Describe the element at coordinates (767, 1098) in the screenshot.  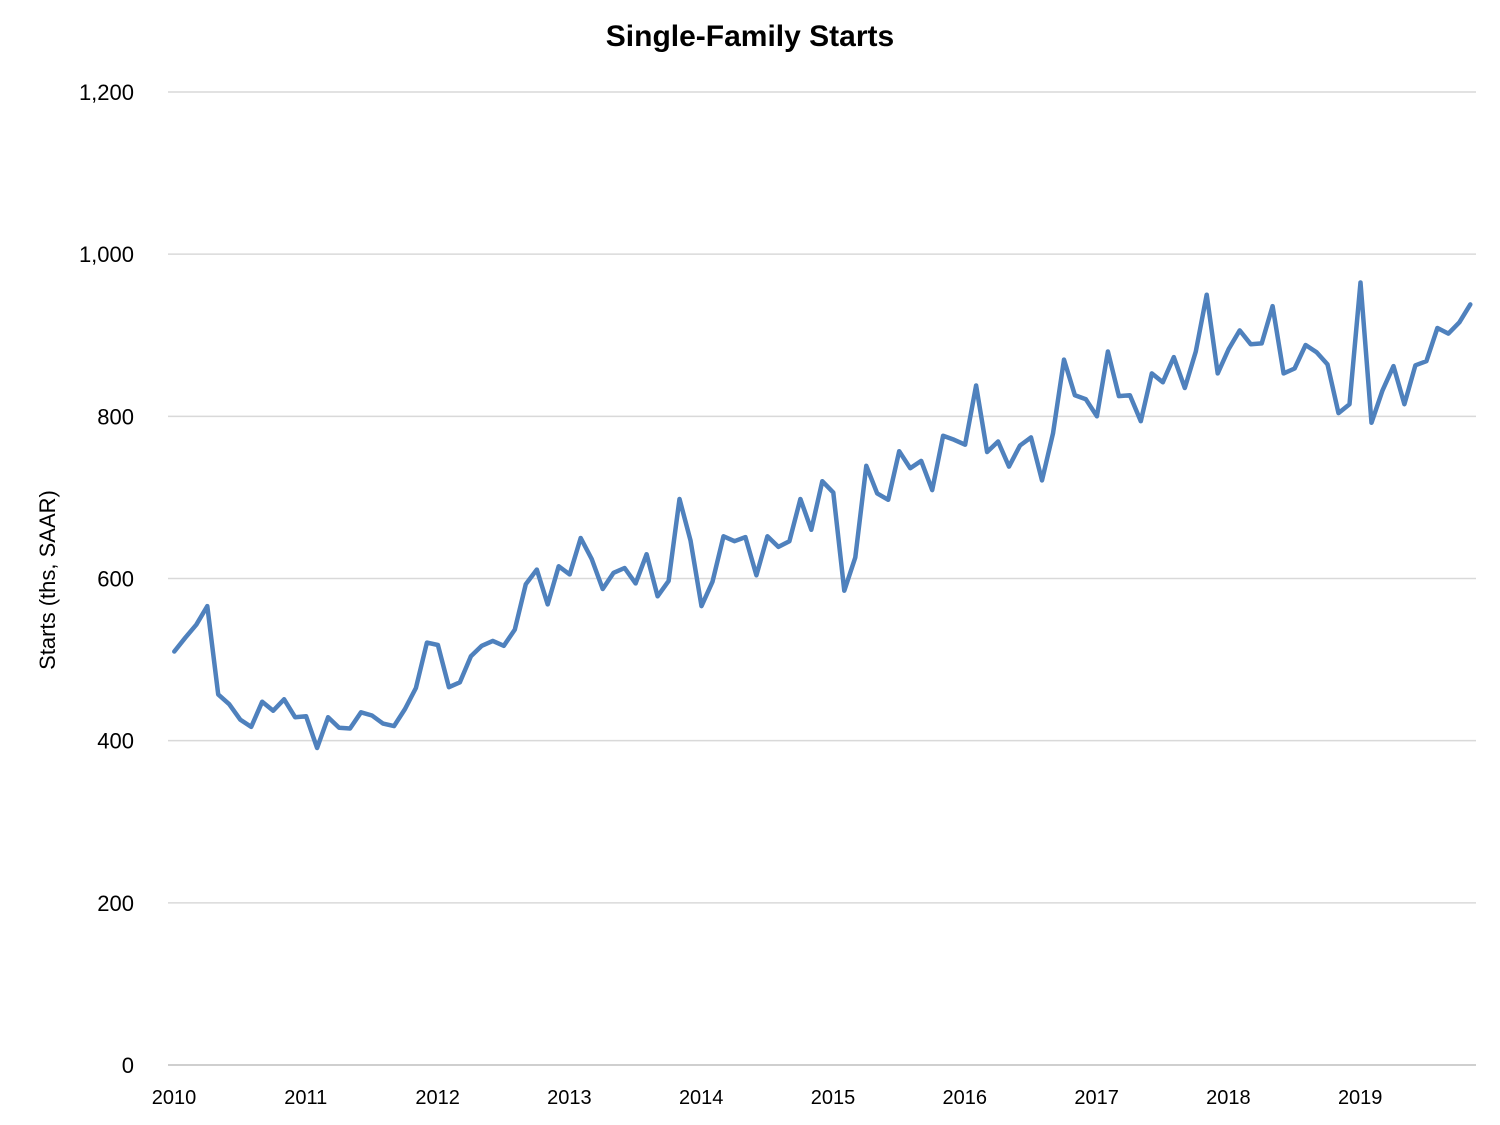
I see `x-tick-labels: 2010 2011 2012 2013 2014 2015 2016 2017 2018 2019` at that location.